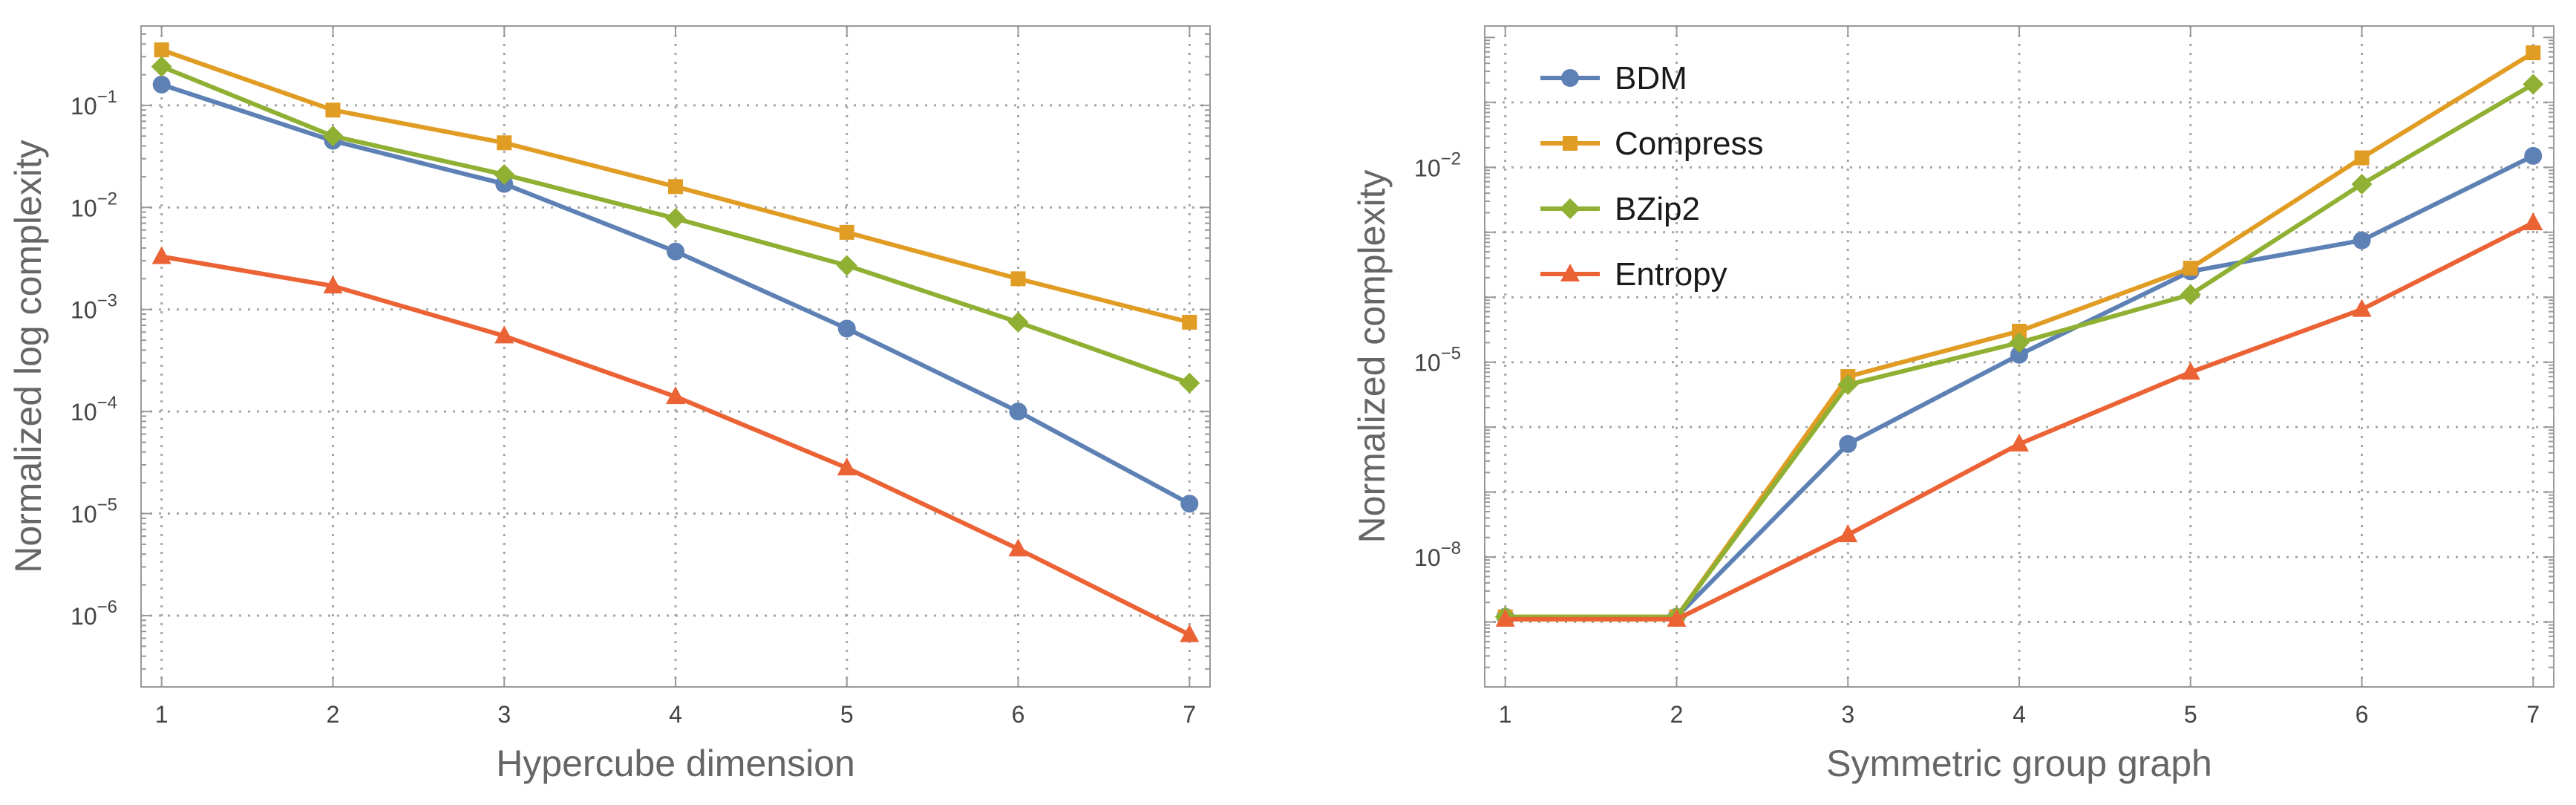 Image resolution: width=2576 pixels, height=805 pixels. I want to click on legend-label: Compress, so click(1689, 144).